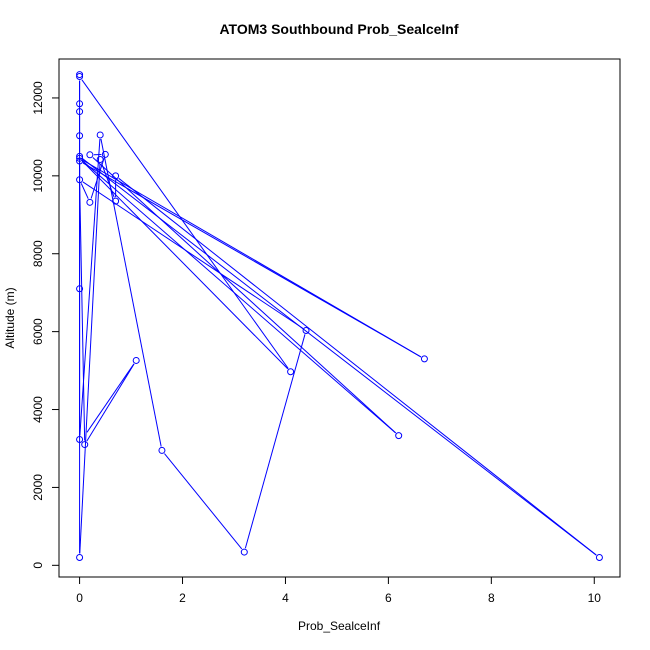 This screenshot has height=650, width=650. I want to click on y-tick-label: 10000, so click(38, 176).